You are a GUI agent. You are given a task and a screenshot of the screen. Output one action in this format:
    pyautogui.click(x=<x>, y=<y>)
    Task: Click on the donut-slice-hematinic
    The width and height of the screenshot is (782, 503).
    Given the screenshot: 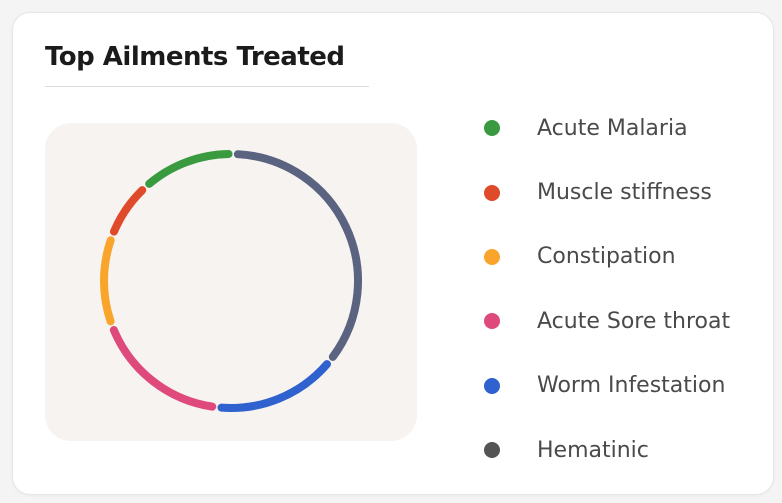 What is the action you would take?
    pyautogui.click(x=297, y=255)
    